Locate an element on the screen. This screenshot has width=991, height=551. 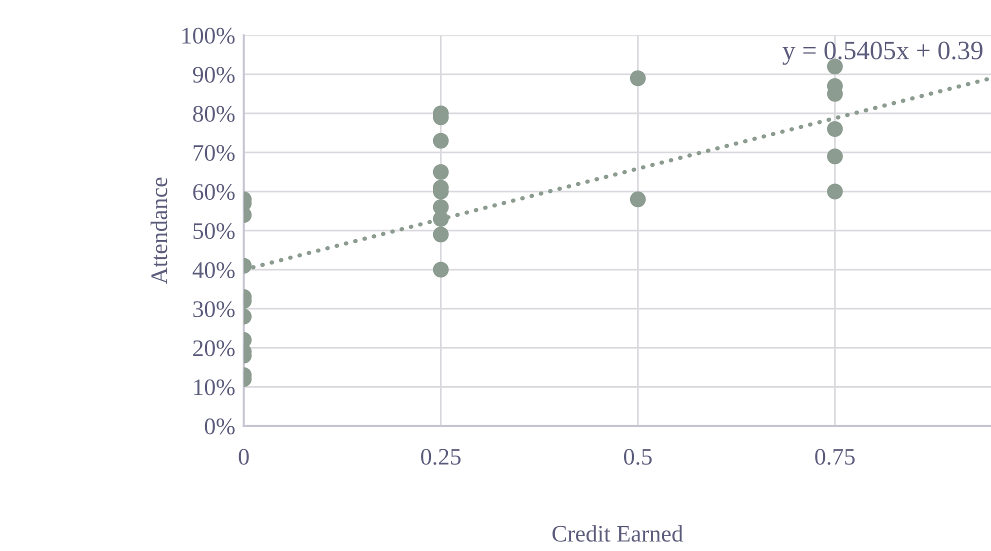
y-tick-label: 80% is located at coordinates (214, 114).